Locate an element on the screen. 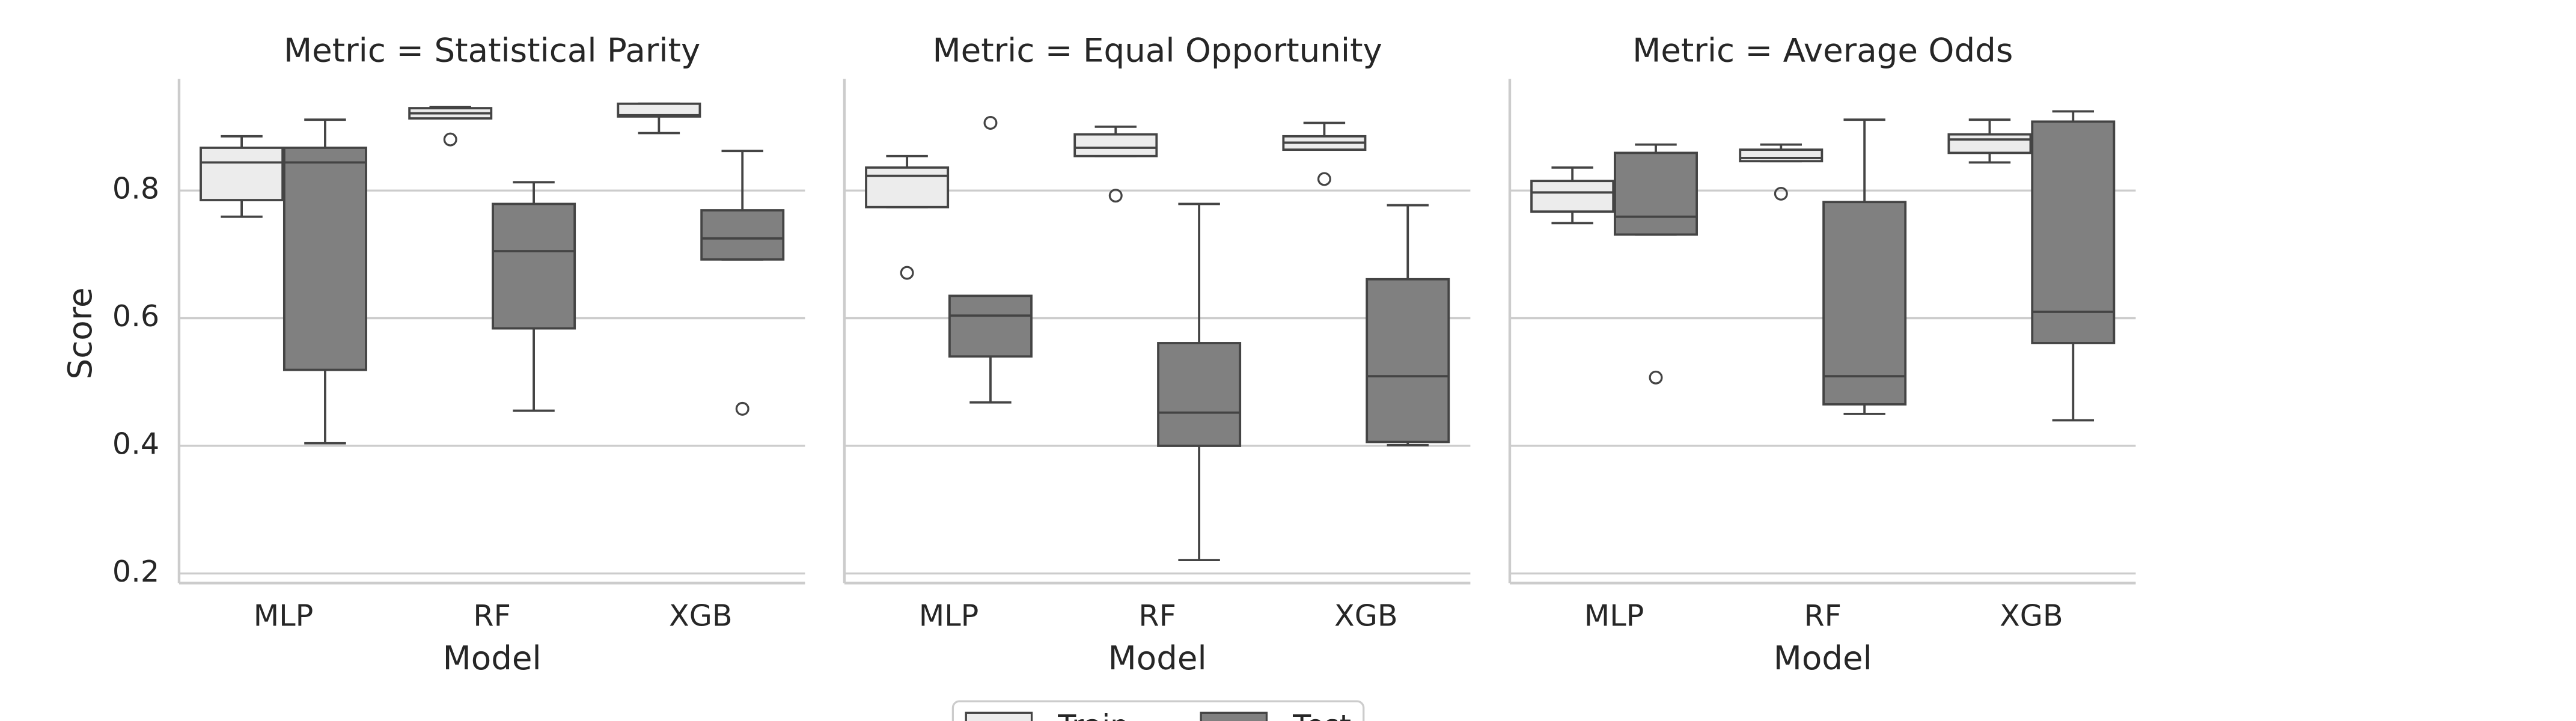 The width and height of the screenshot is (2576, 721). y-axis-label: Score is located at coordinates (80, 333).